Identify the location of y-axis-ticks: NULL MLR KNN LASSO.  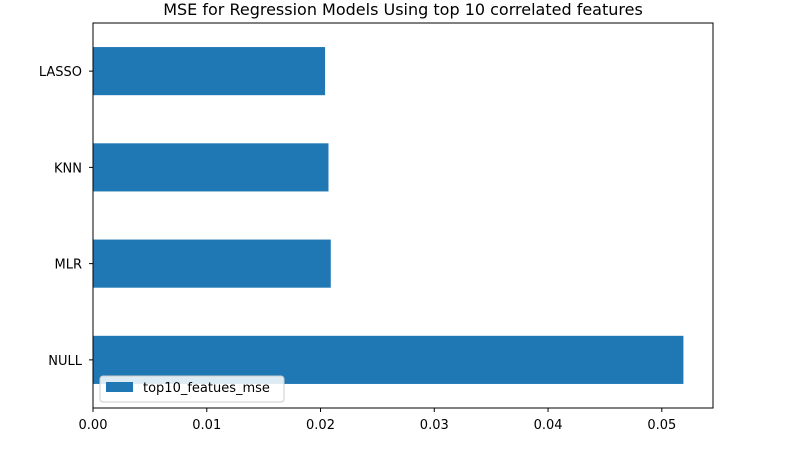
(66, 217).